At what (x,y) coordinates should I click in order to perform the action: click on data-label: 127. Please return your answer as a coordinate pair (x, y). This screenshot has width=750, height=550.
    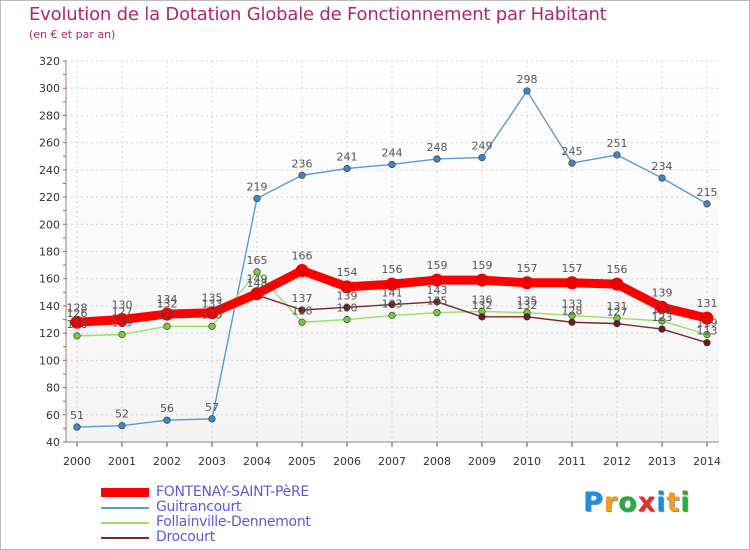
    Looking at the image, I should click on (122, 312).